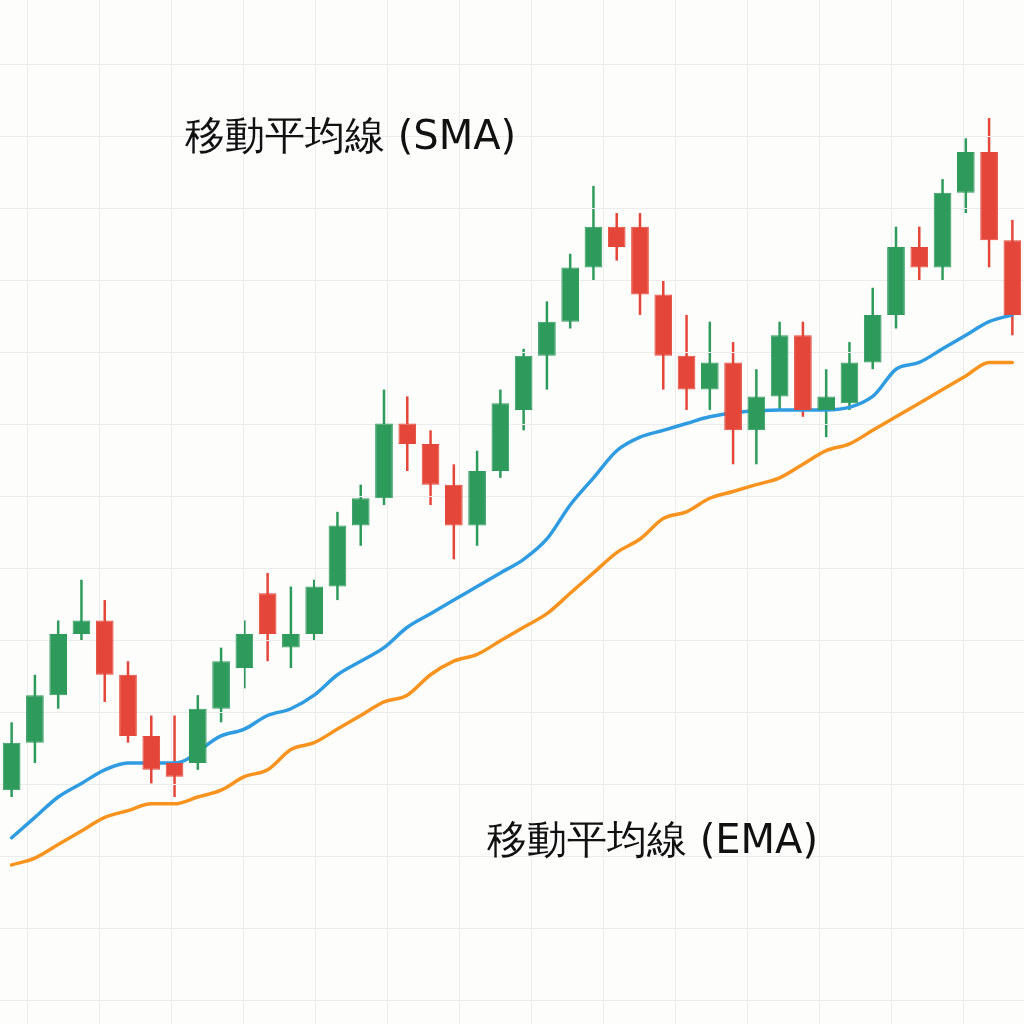  Describe the element at coordinates (653, 839) in the screenshot. I see `text: 移動平均線 (EMA)` at that location.